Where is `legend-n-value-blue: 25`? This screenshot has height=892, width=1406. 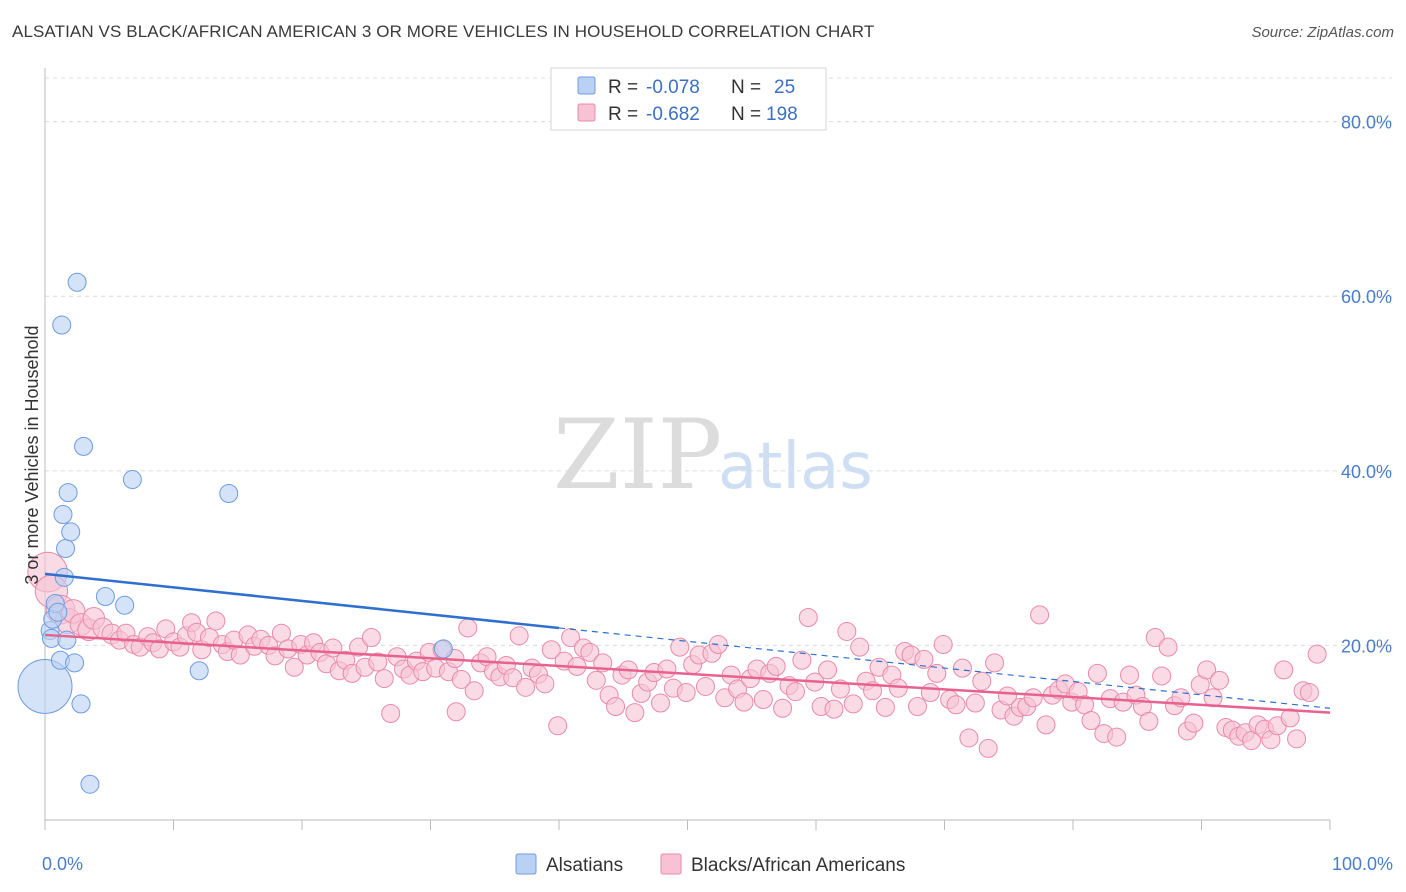 legend-n-value-blue: 25 is located at coordinates (784, 87).